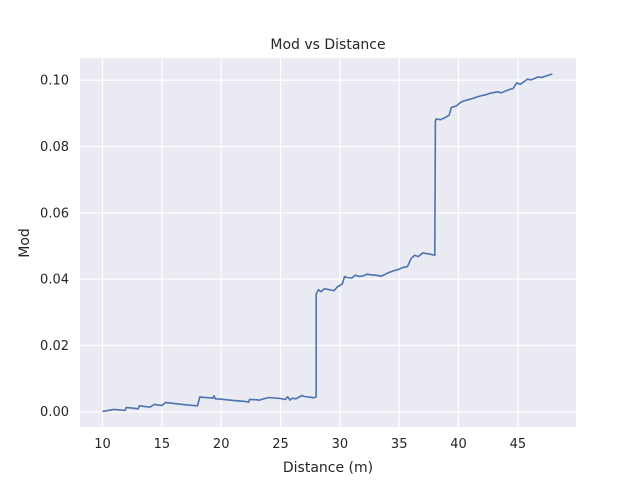 The image size is (640, 480). I want to click on x-tick-label: 10, so click(102, 444).